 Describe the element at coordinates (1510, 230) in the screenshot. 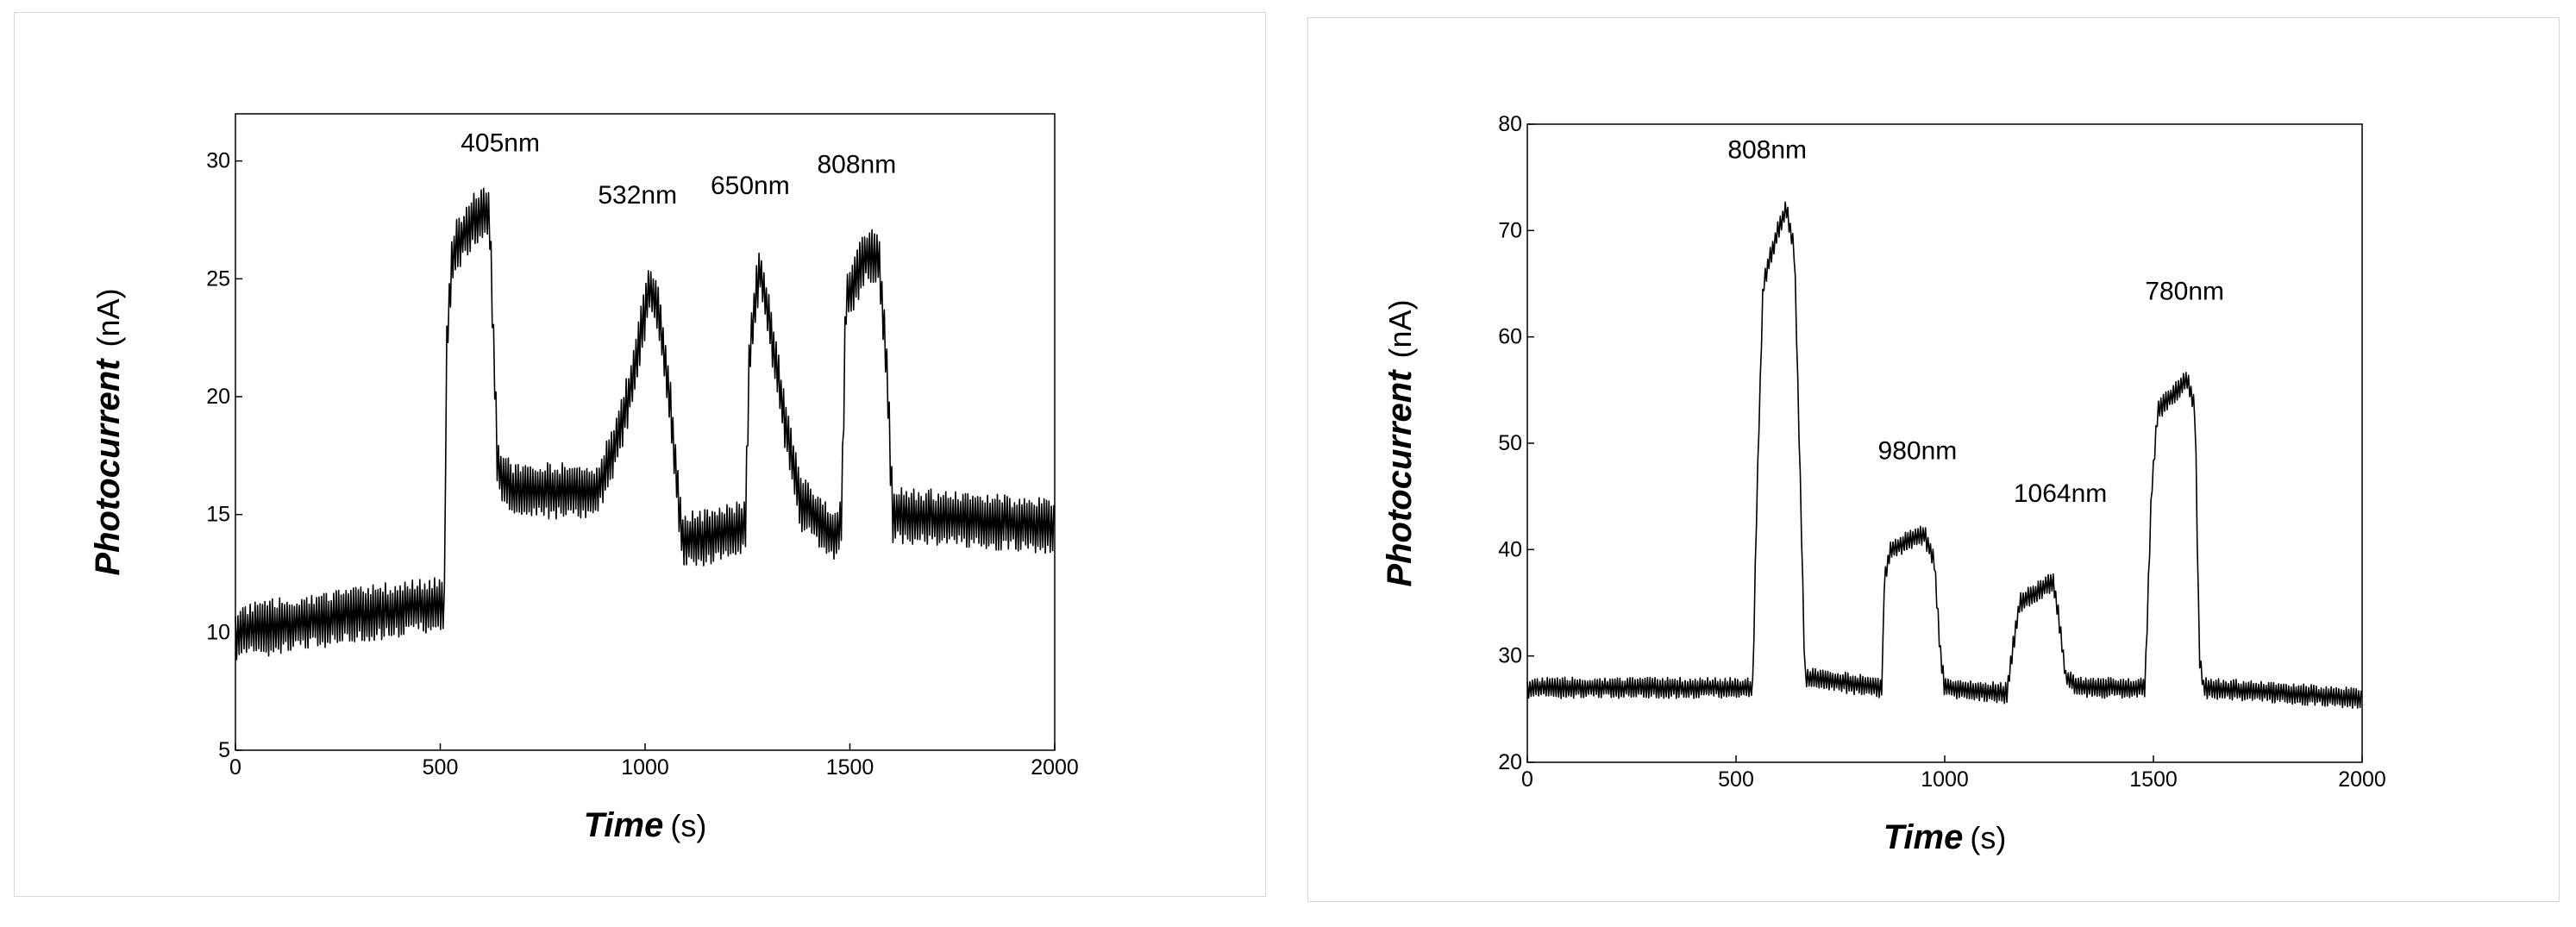

I see `y-tick-label: 70` at that location.